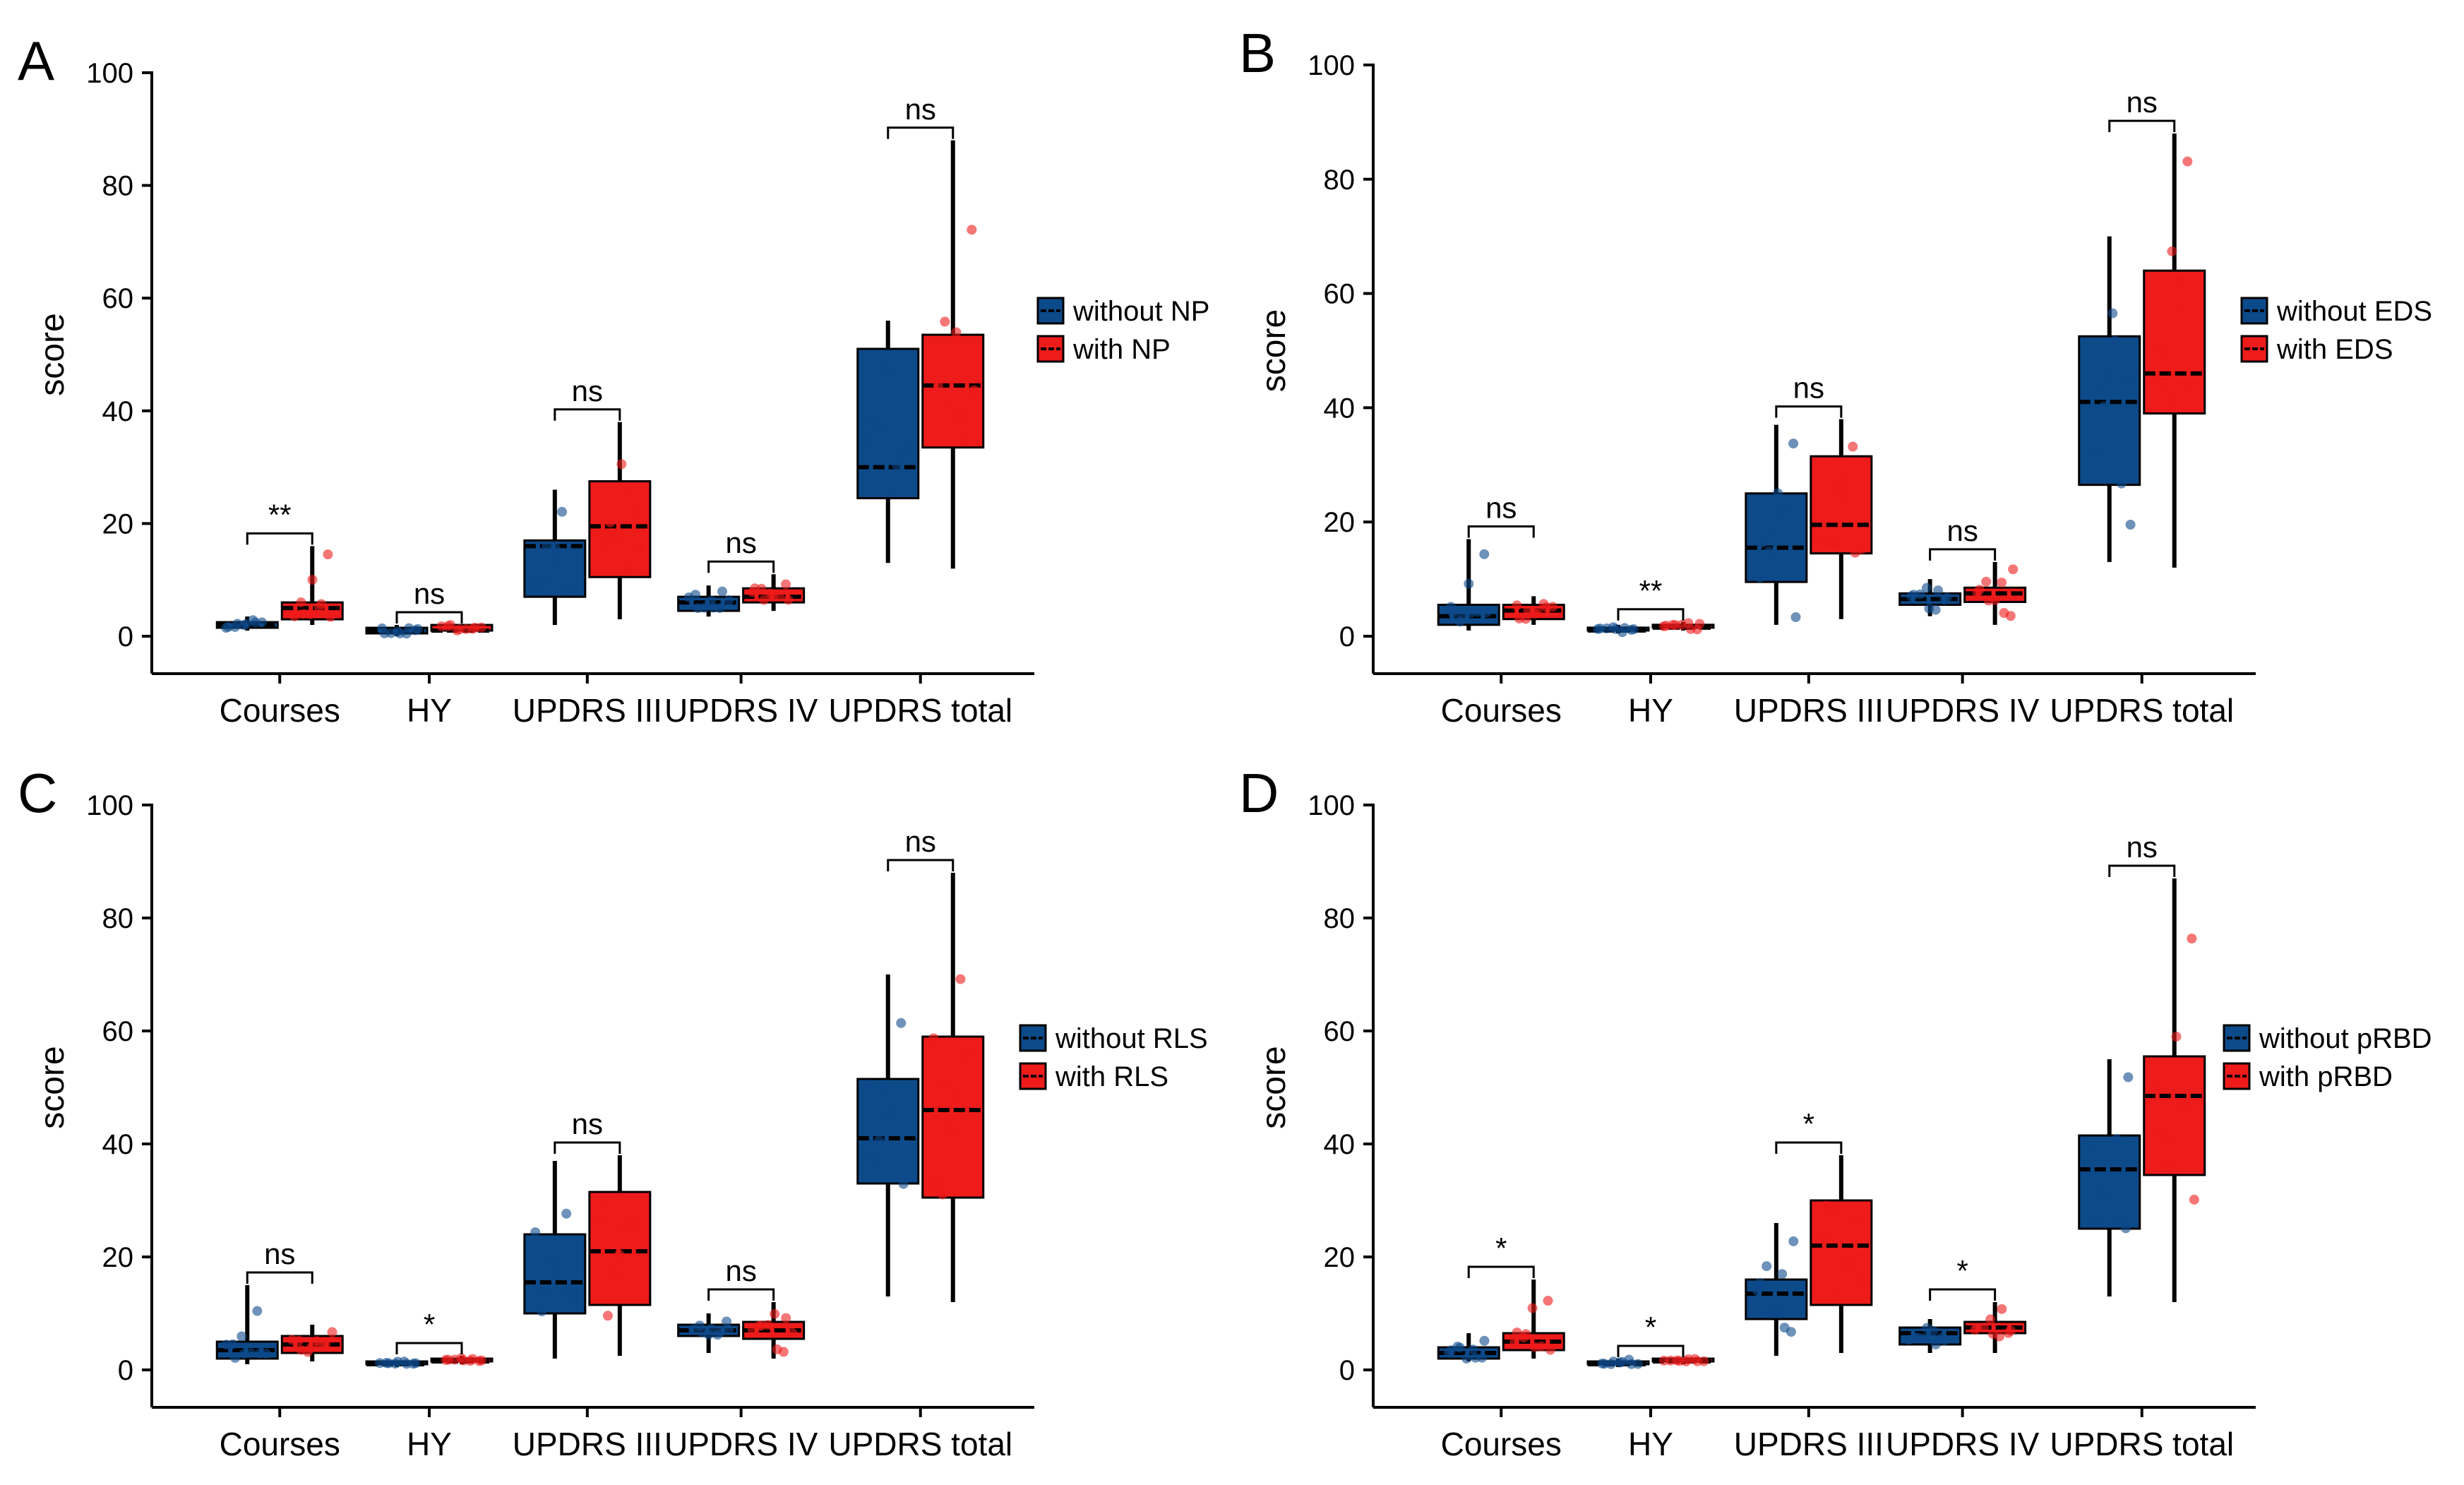 The width and height of the screenshot is (2464, 1485). What do you see at coordinates (2345, 1038) in the screenshot?
I see `legend-label: without pRBD` at bounding box center [2345, 1038].